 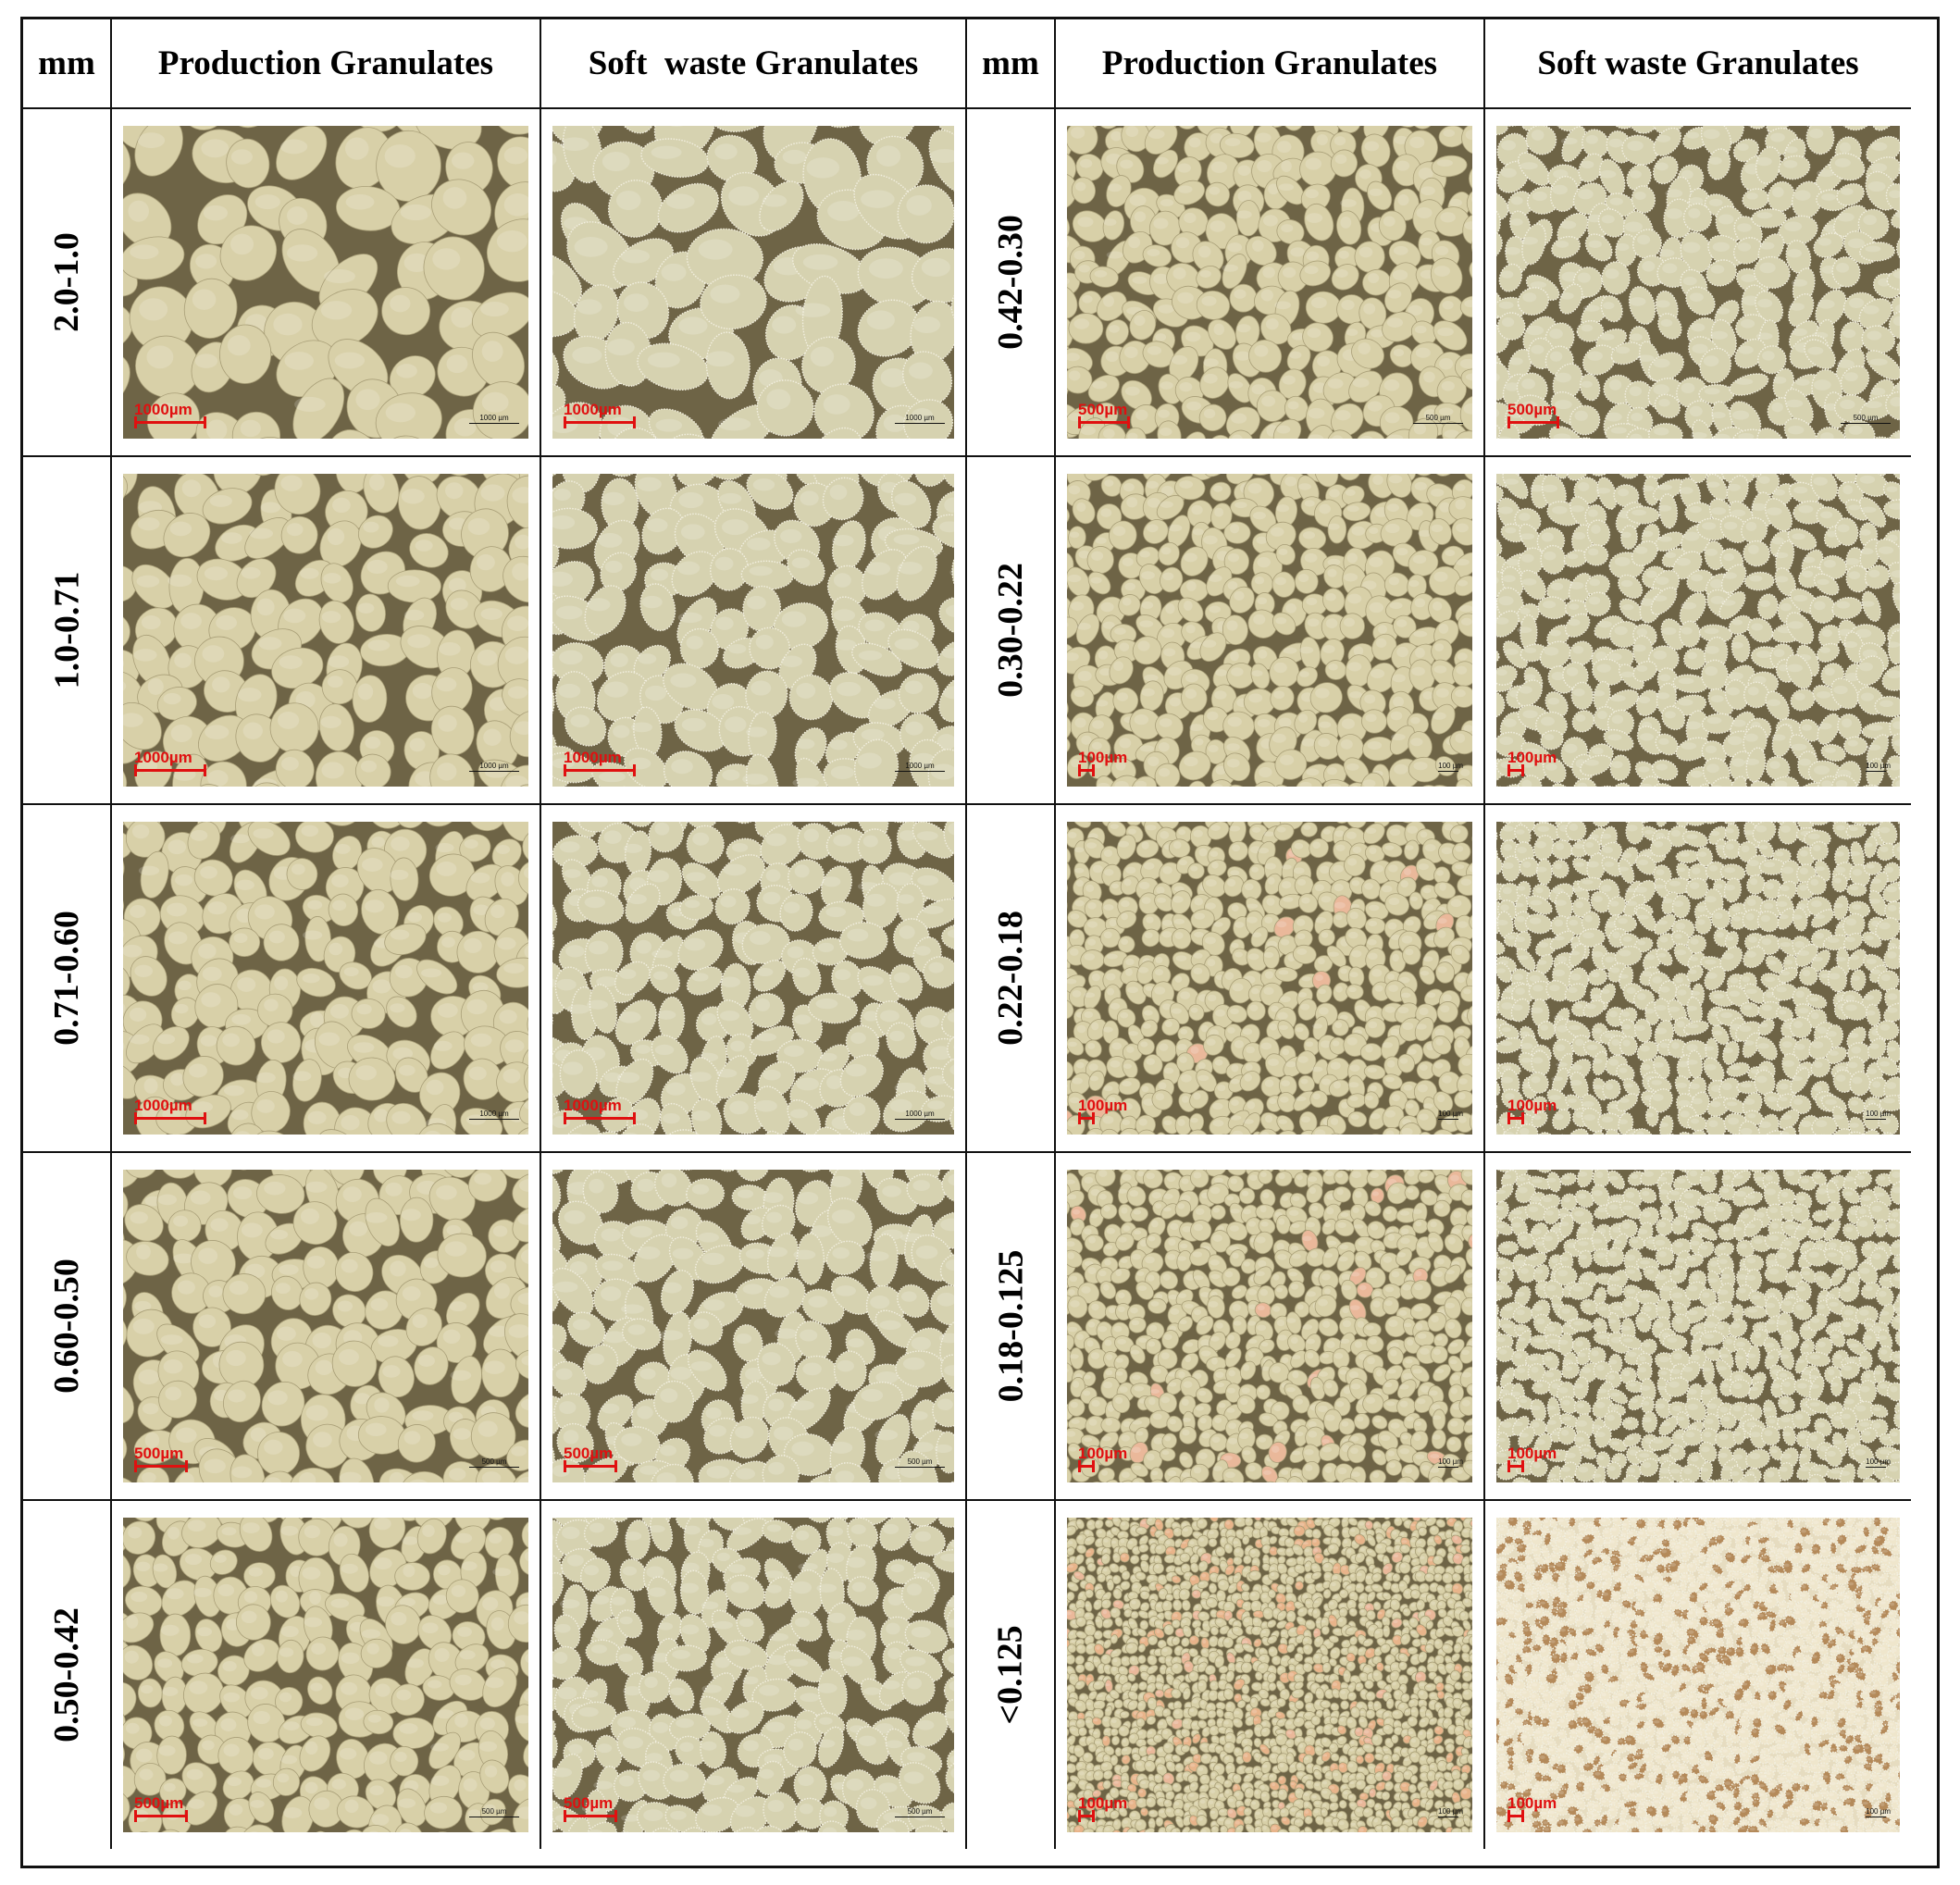 I want to click on scale-bar-black-label: 1000 µm, so click(x=494, y=766).